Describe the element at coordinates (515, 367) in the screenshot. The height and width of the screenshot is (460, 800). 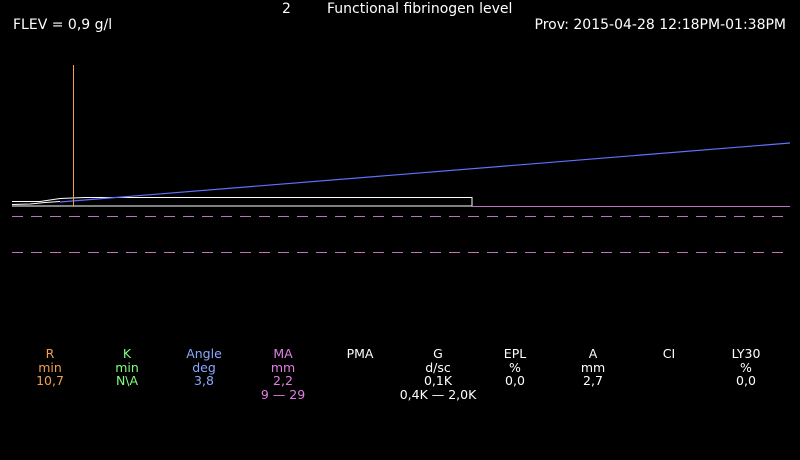
I see `param-epl-unit: %` at that location.